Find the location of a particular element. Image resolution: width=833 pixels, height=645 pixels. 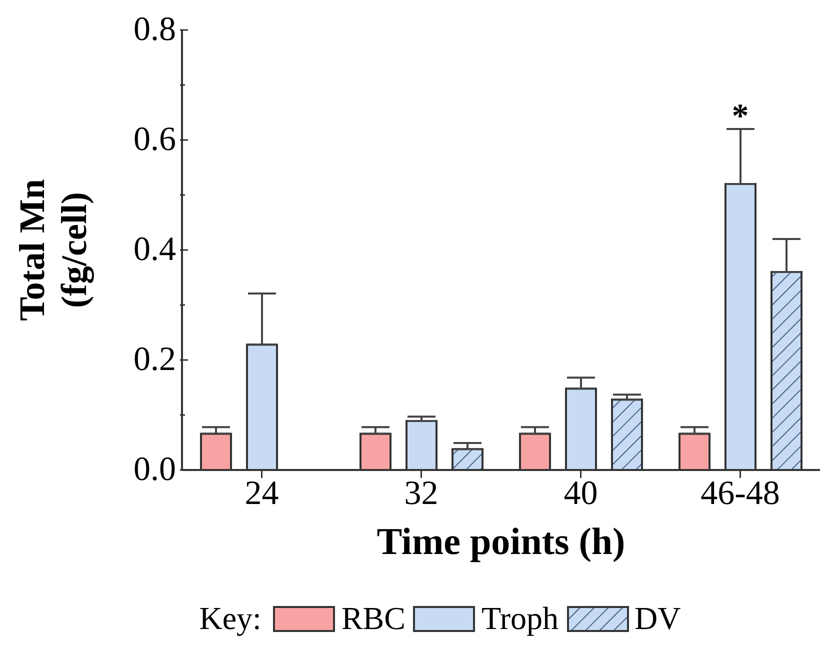

legend-label: DV is located at coordinates (657, 618).